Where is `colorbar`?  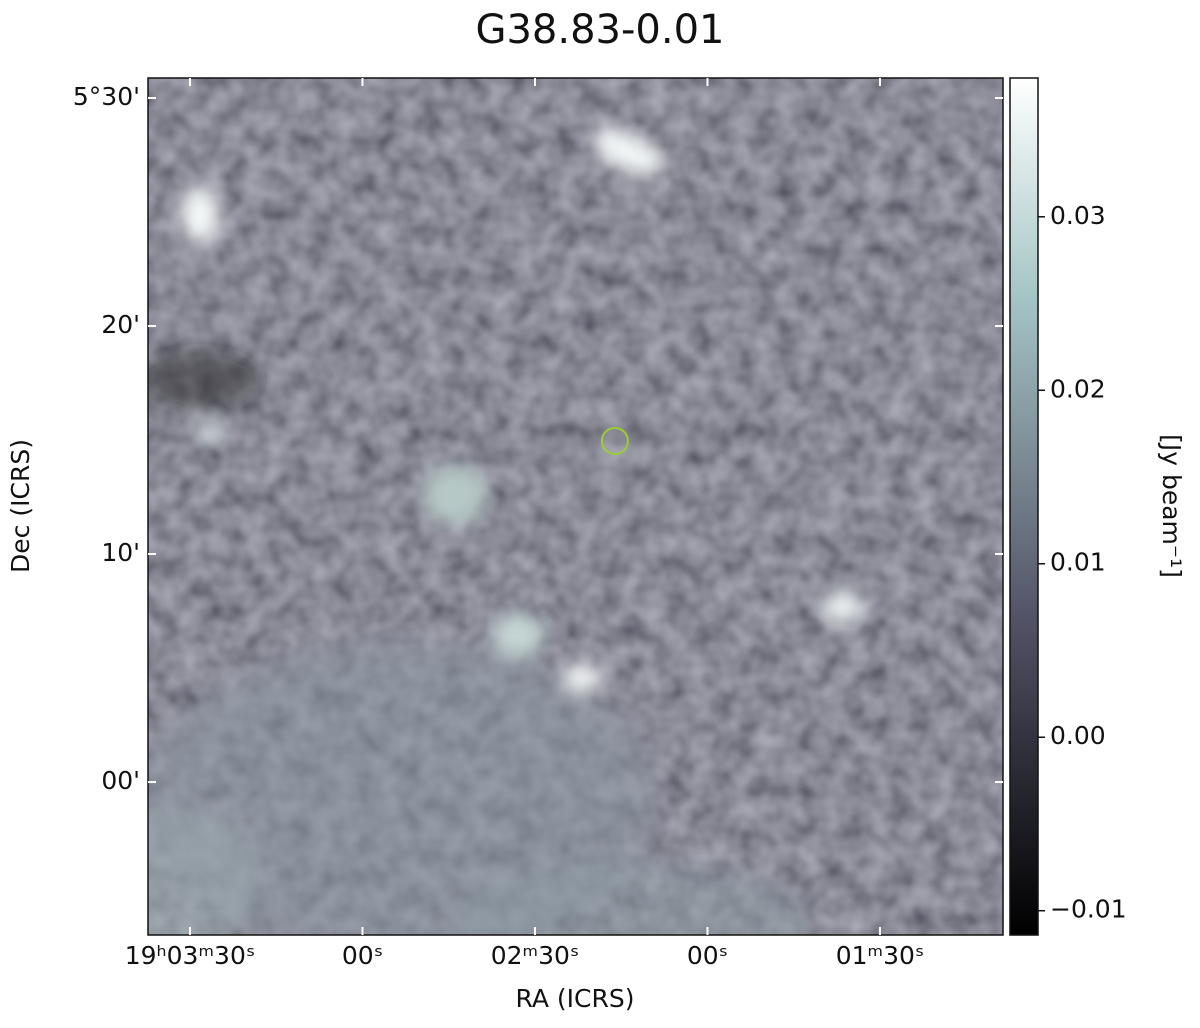
colorbar is located at coordinates (1024, 506).